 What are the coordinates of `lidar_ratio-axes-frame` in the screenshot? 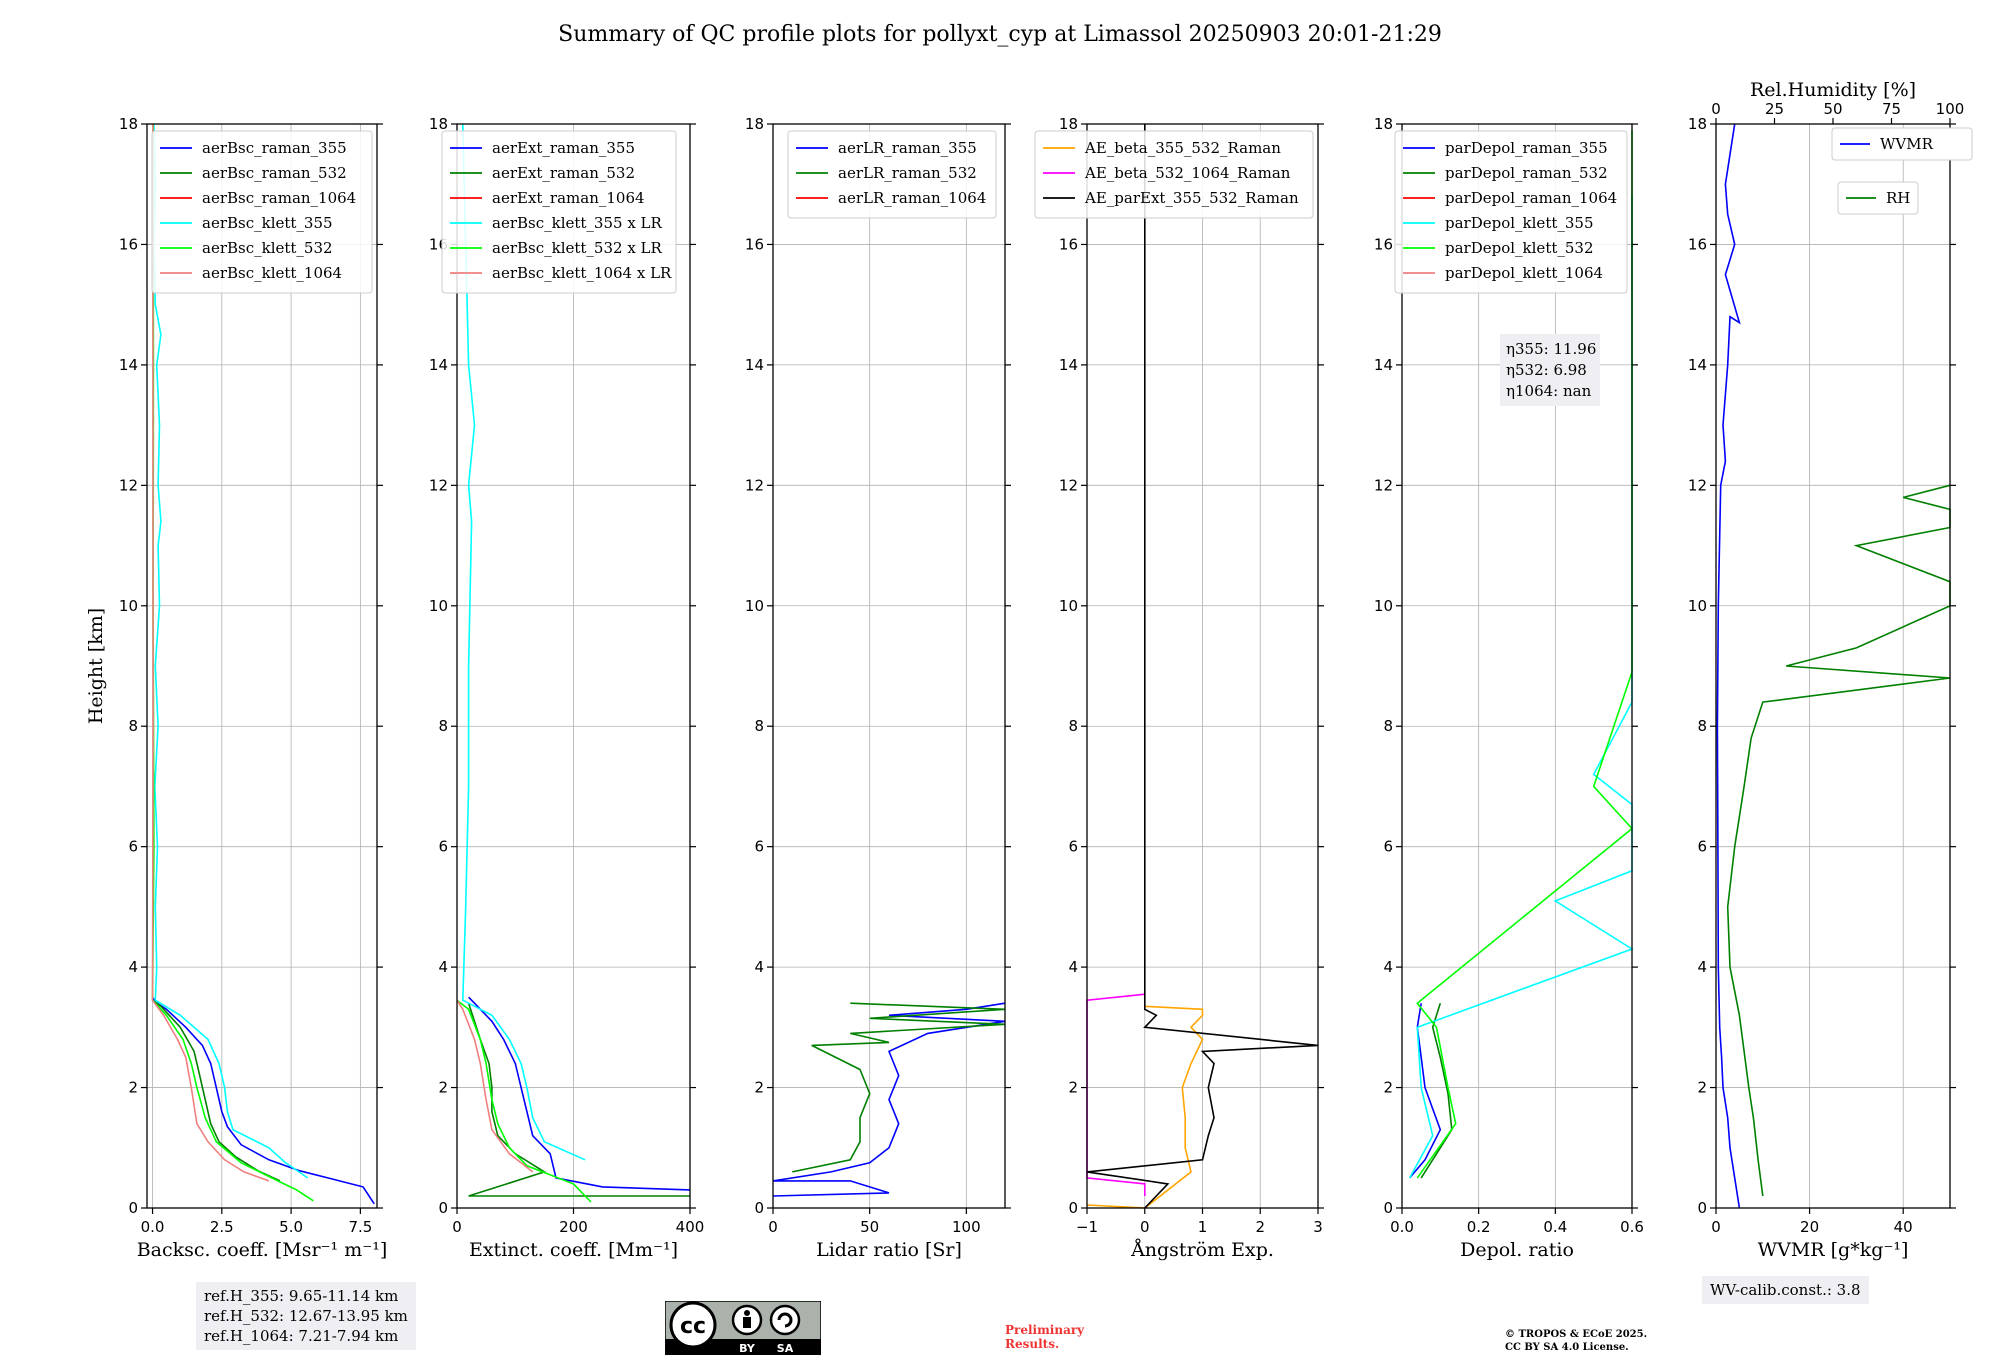 It's located at (889, 666).